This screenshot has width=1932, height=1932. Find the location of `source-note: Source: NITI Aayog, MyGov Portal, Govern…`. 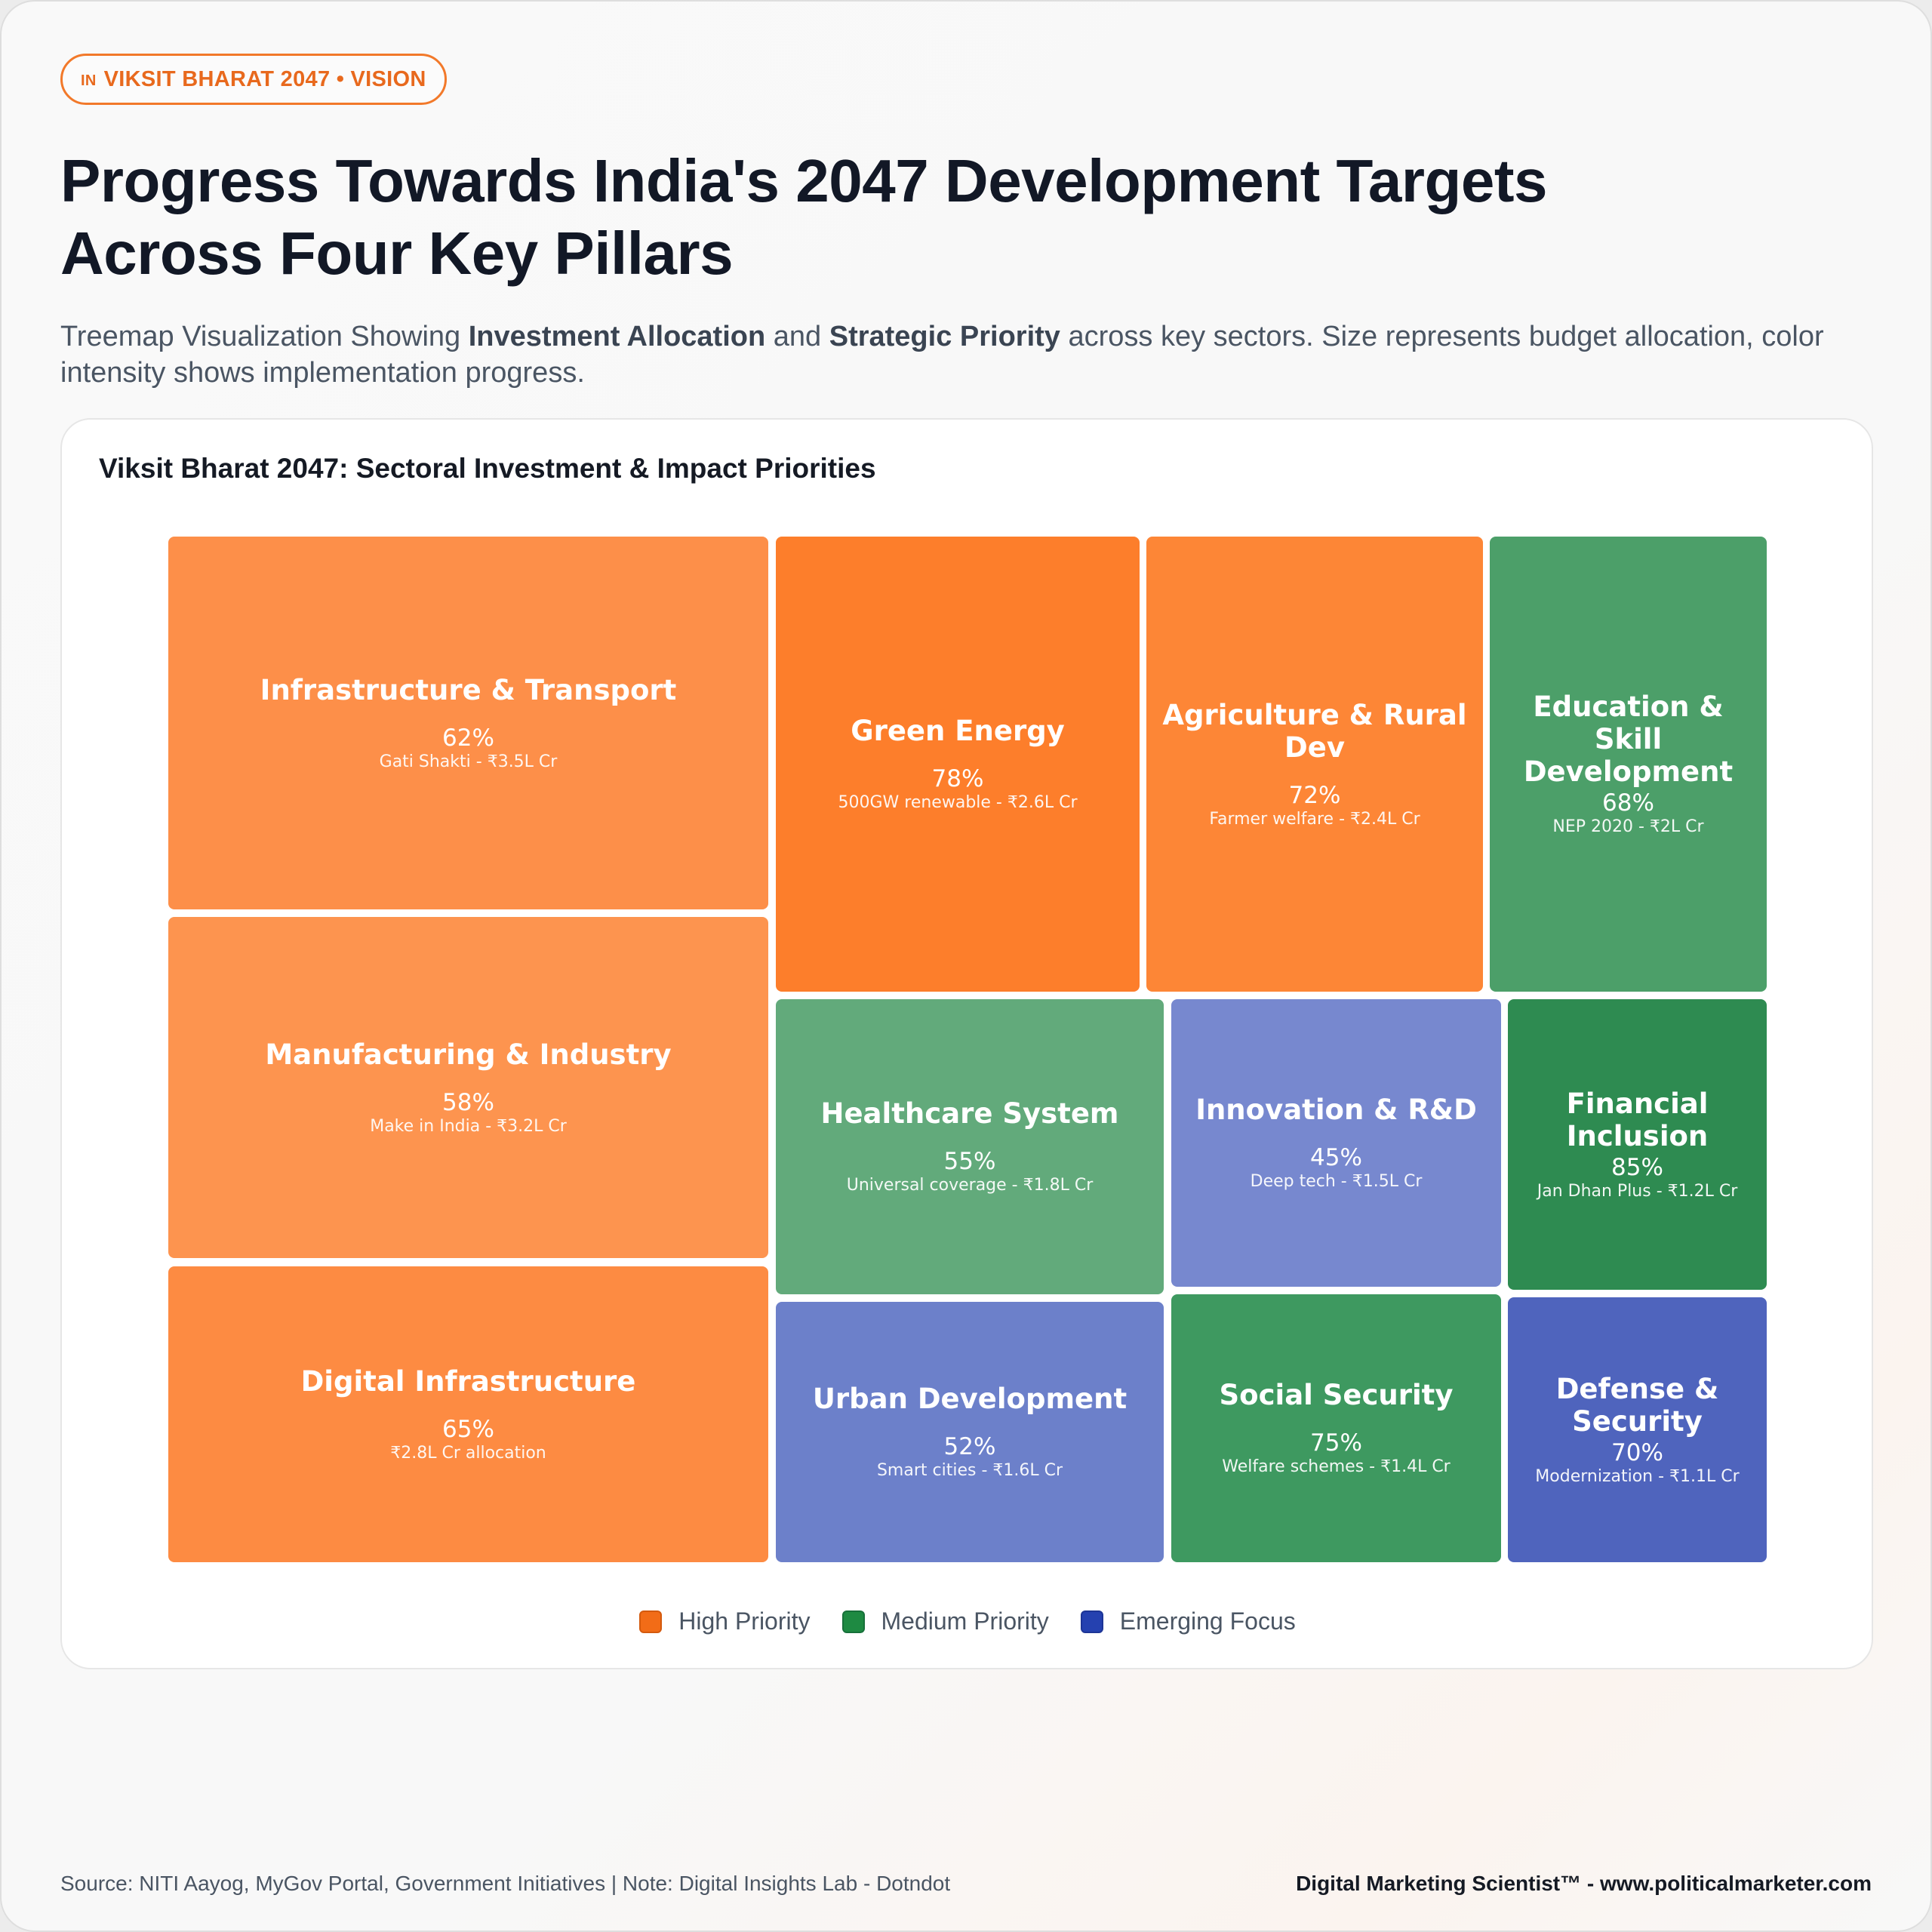

source-note: Source: NITI Aayog, MyGov Portal, Govern… is located at coordinates (505, 1883).